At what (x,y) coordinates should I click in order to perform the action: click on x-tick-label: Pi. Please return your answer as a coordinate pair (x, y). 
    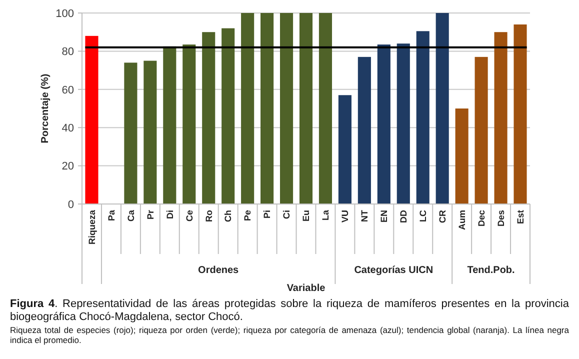
    Looking at the image, I should click on (267, 214).